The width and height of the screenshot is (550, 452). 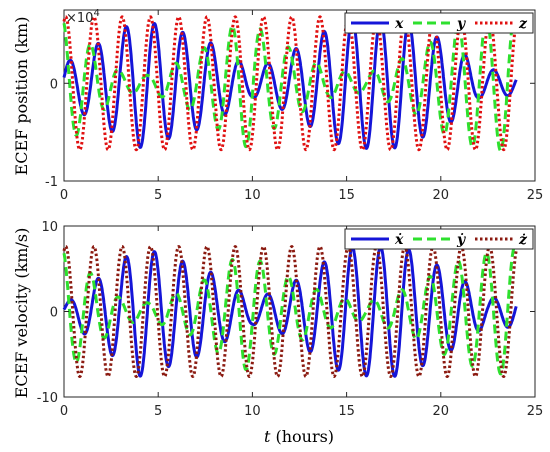 What do you see at coordinates (54, 313) in the screenshot?
I see `velocity-y-tick-label: 0` at bounding box center [54, 313].